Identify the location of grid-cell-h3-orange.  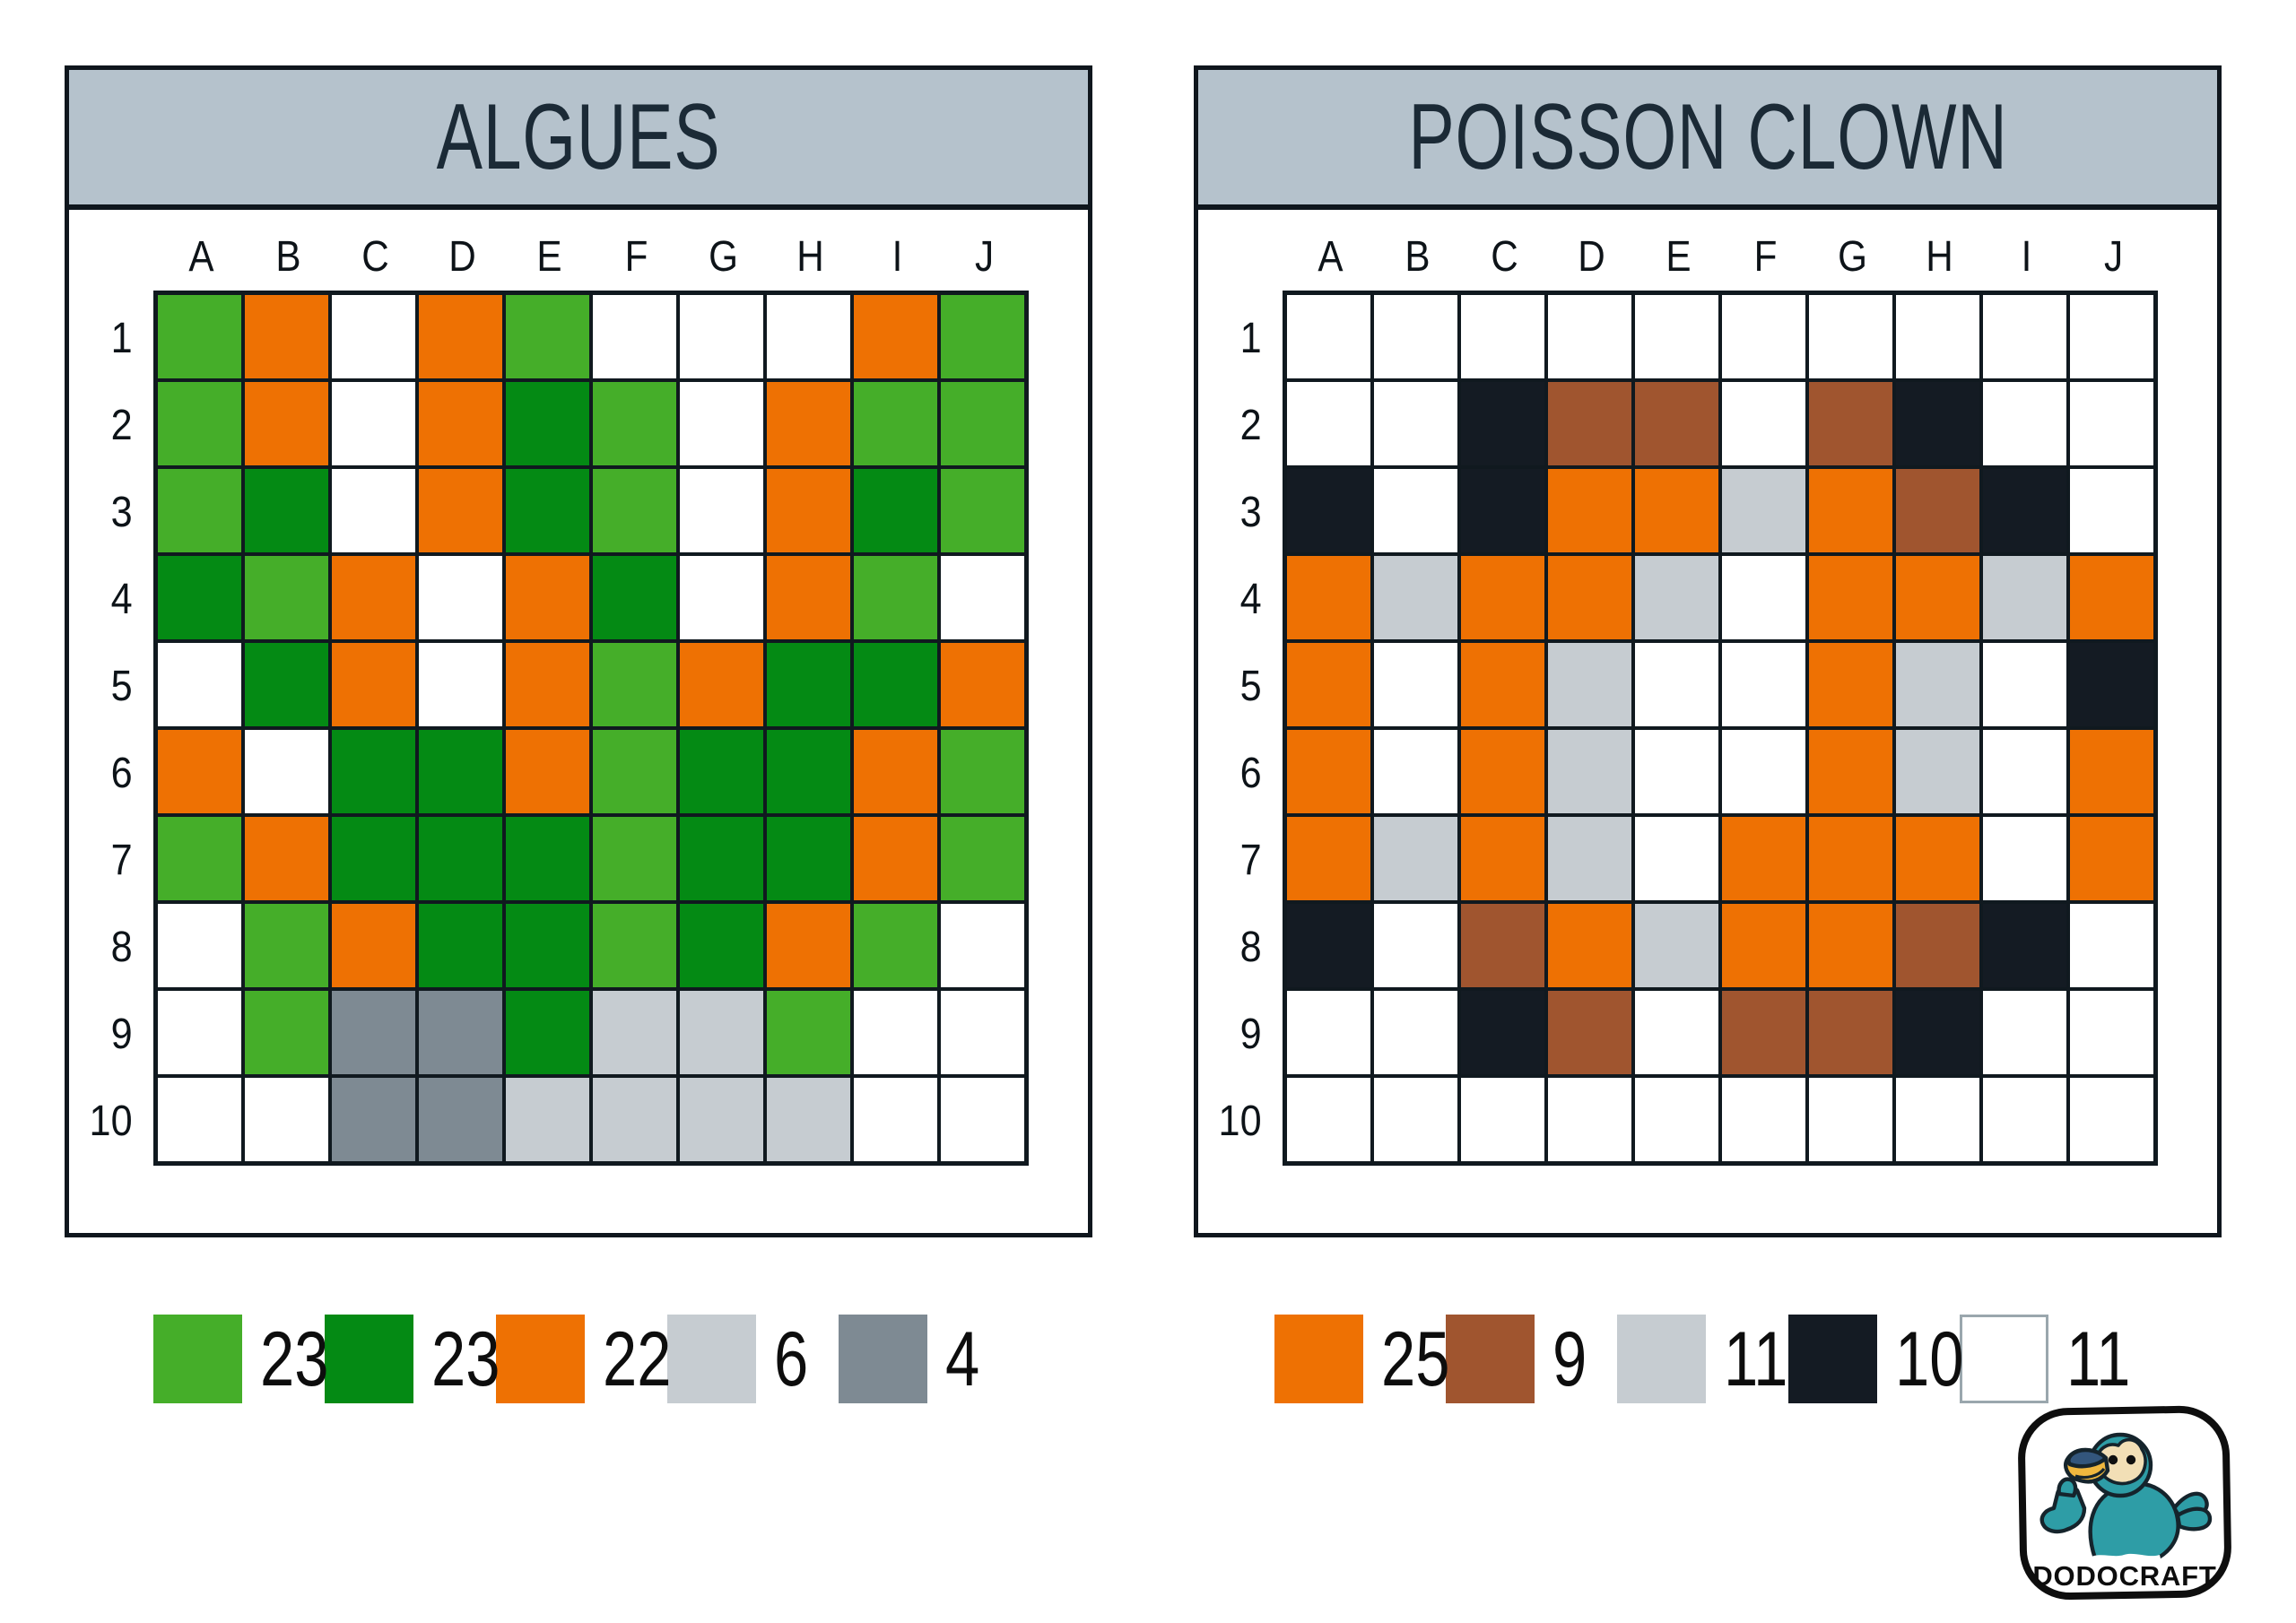
(808, 510).